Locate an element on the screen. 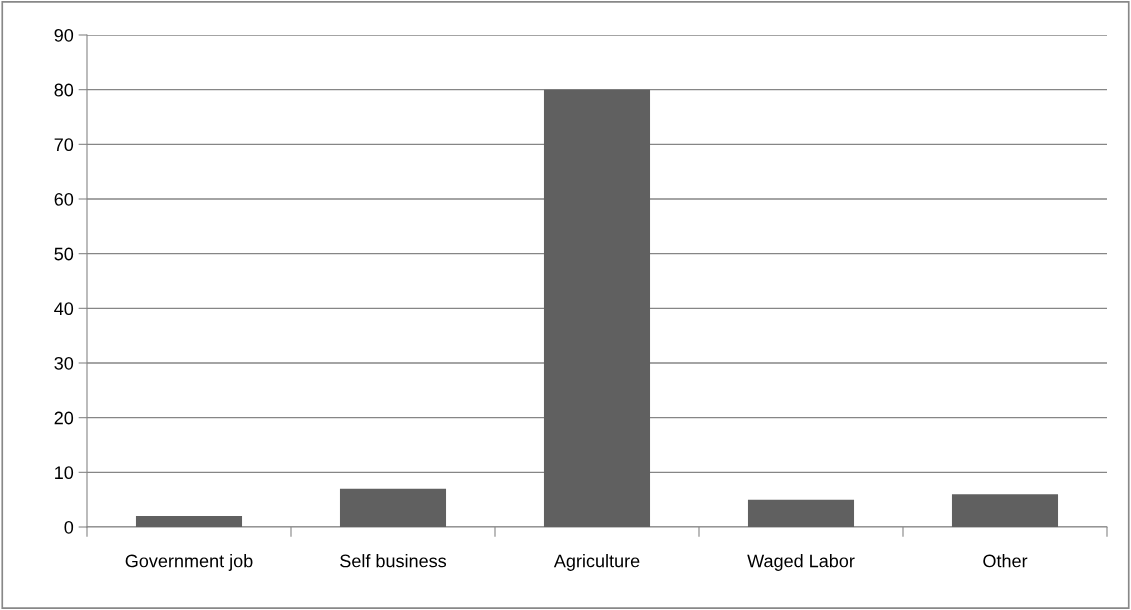 This screenshot has width=1131, height=610. y-tick-label: 90 is located at coordinates (64, 35).